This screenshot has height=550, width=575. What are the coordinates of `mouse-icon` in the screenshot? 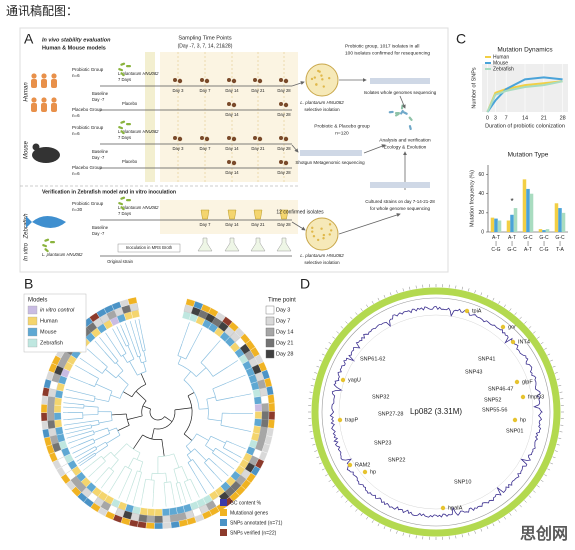 It's located at (36, 147).